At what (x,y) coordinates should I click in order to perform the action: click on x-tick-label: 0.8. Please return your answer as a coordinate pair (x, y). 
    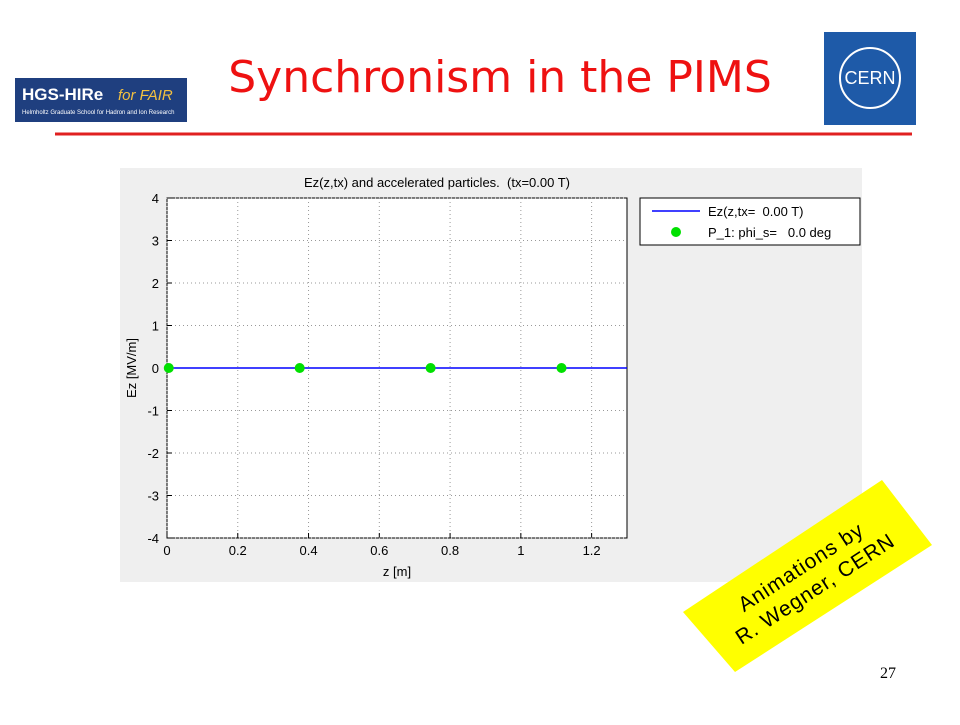
    Looking at the image, I should click on (450, 550).